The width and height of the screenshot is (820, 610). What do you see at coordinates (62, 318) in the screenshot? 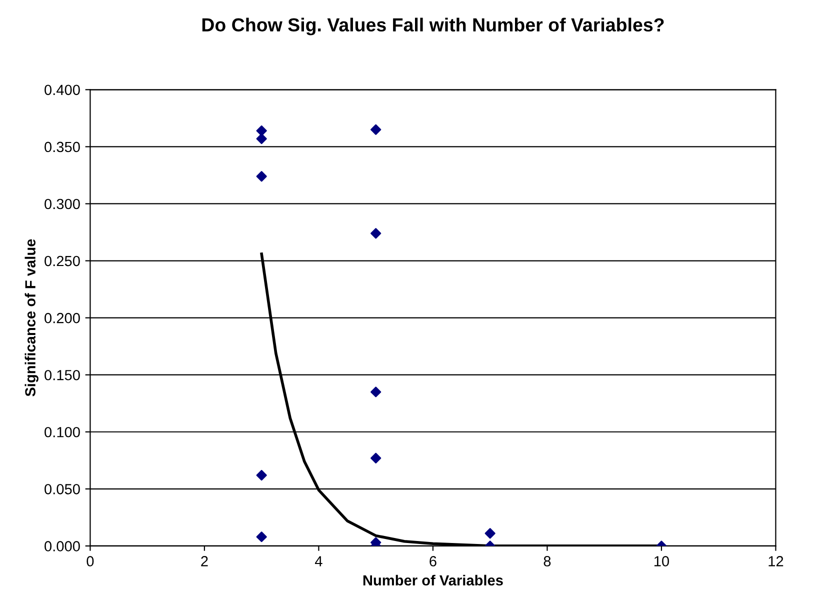
I see `y-tick-label: 0.200` at bounding box center [62, 318].